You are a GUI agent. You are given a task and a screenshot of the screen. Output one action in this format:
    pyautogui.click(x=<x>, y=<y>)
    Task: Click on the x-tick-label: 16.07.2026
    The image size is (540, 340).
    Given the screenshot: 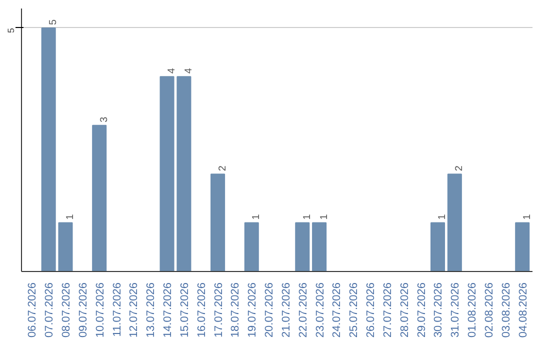 What is the action you would take?
    pyautogui.click(x=202, y=310)
    